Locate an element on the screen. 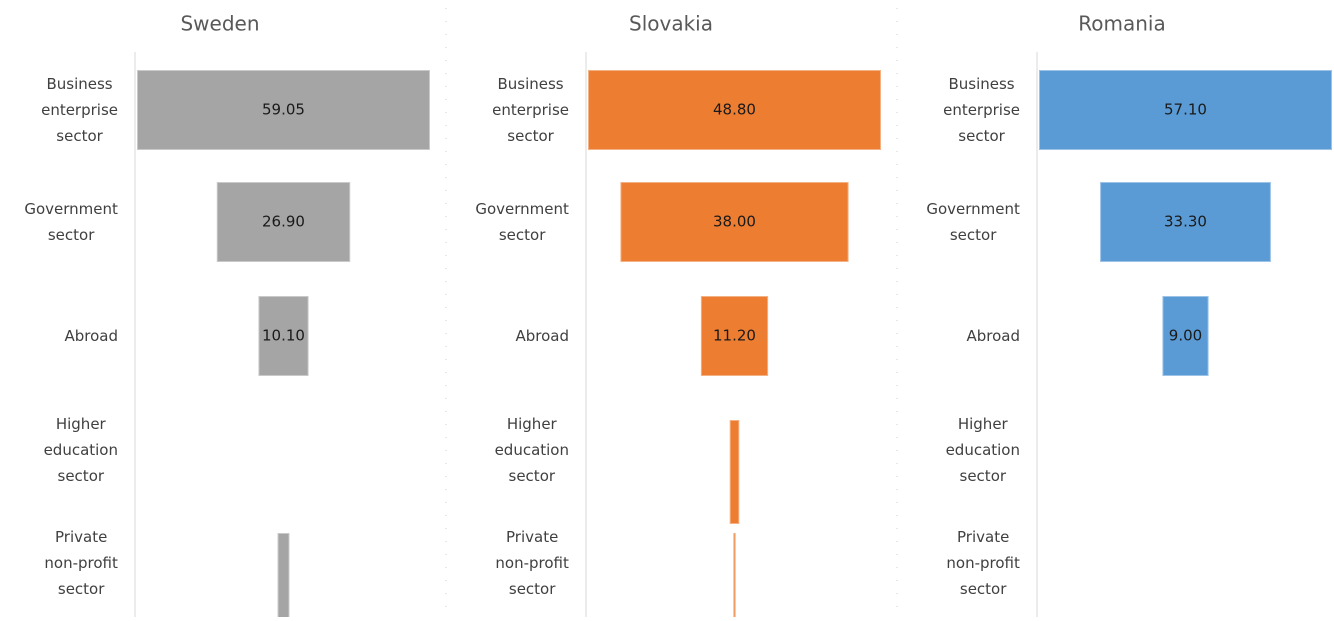  data-label: 11.20 is located at coordinates (734, 336).